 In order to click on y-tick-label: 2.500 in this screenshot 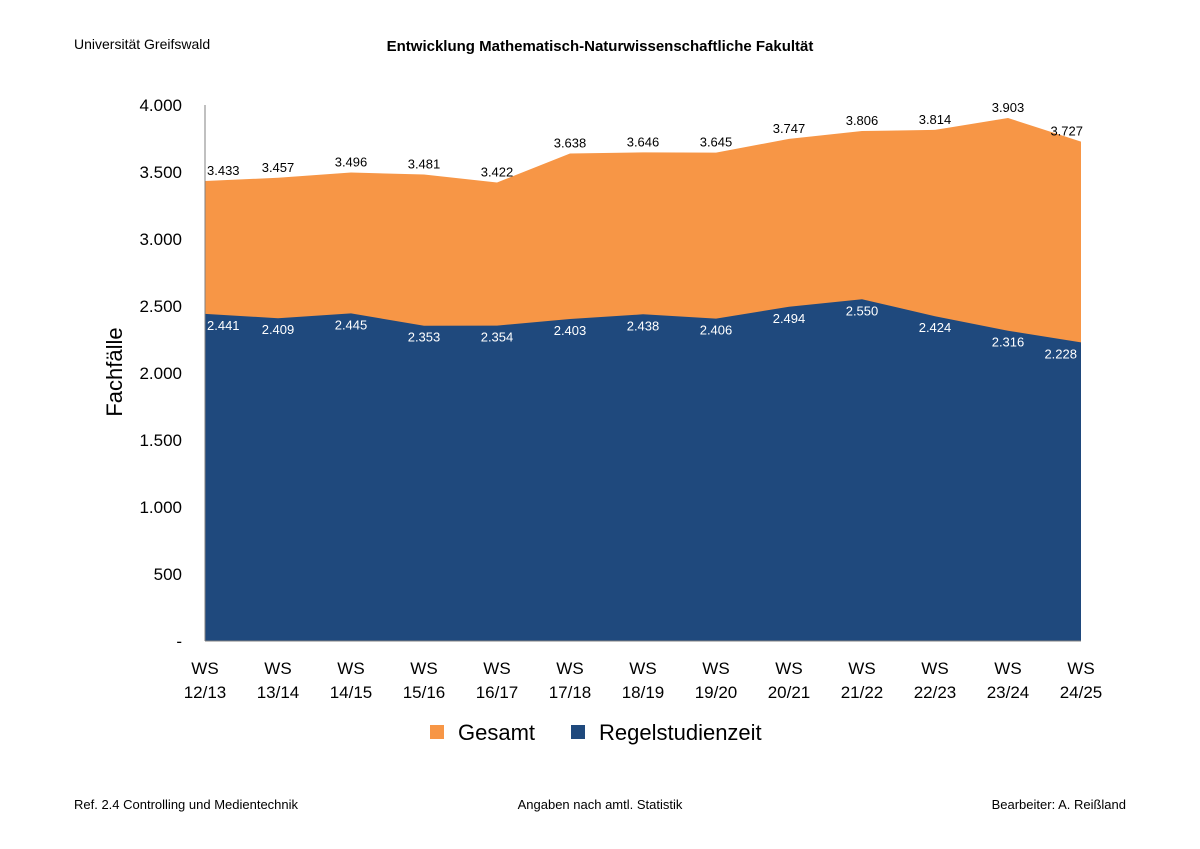, I will do `click(160, 306)`.